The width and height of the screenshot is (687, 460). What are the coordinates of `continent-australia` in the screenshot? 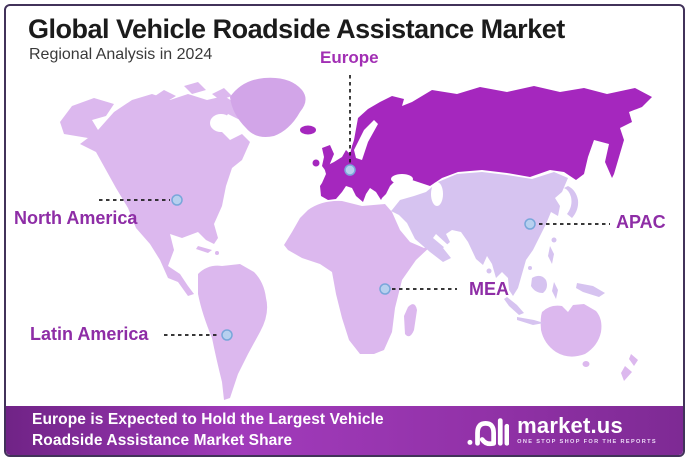 It's located at (571, 330).